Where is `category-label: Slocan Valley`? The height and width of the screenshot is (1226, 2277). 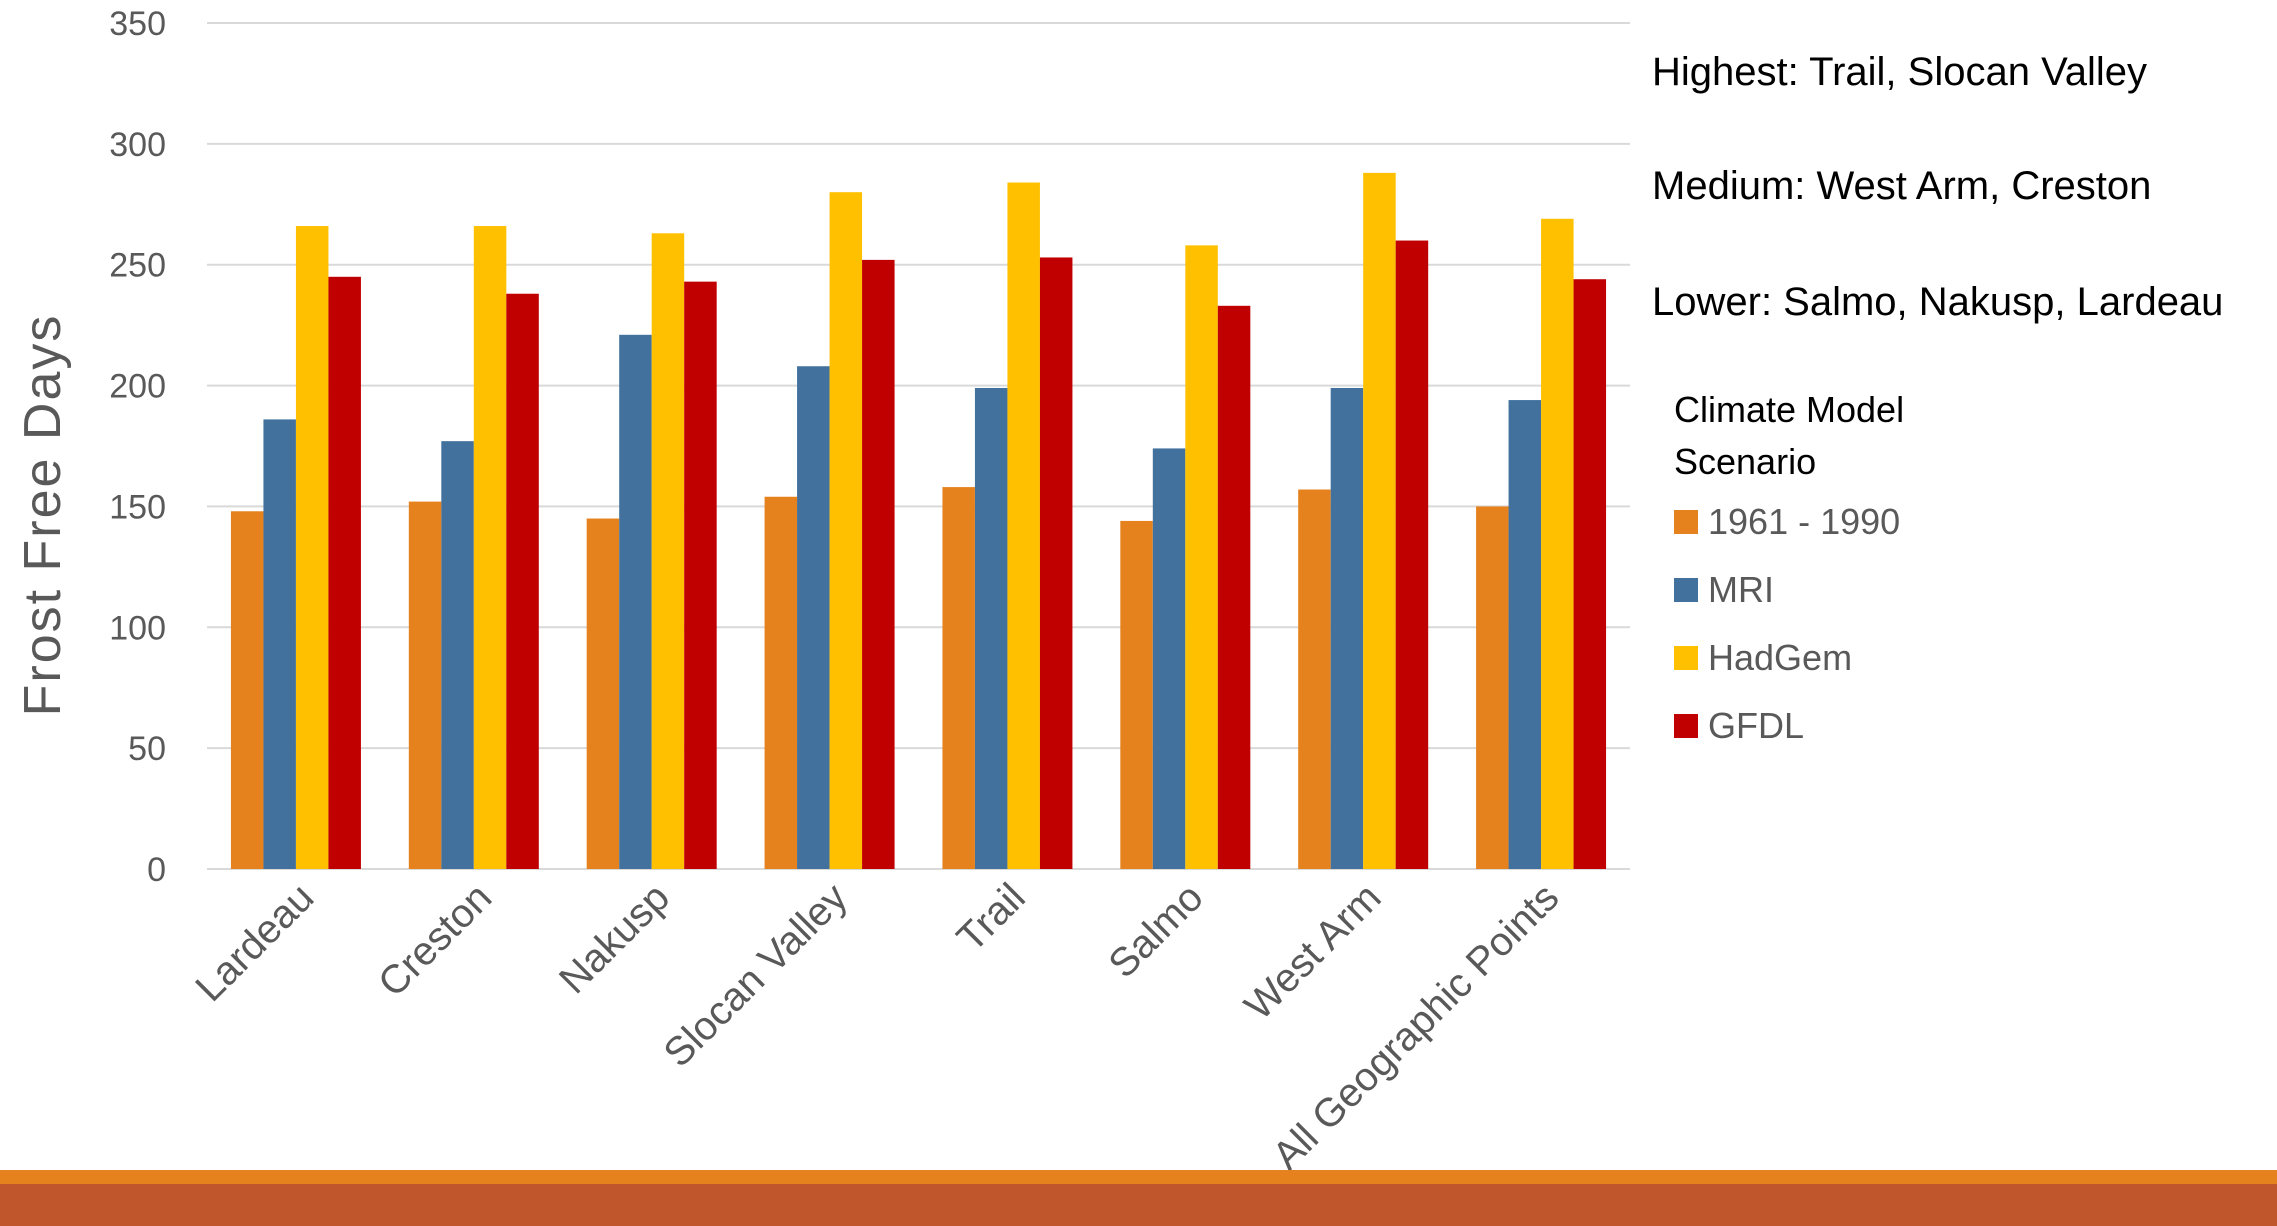
category-label: Slocan Valley is located at coordinates (756, 975).